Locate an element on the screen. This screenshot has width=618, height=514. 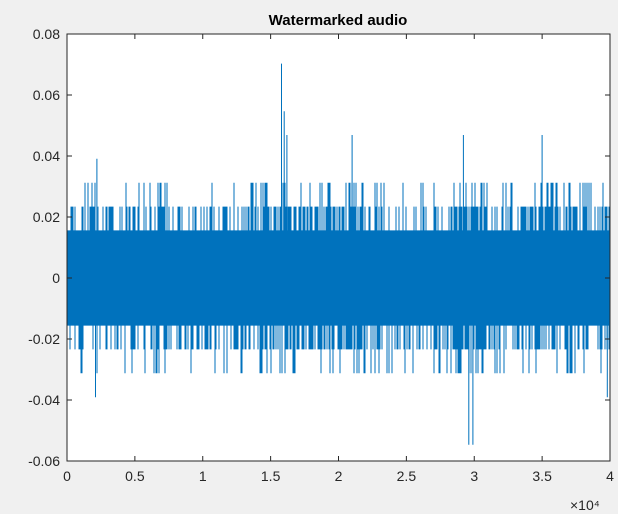
x-tick-label: 3.5 is located at coordinates (542, 476).